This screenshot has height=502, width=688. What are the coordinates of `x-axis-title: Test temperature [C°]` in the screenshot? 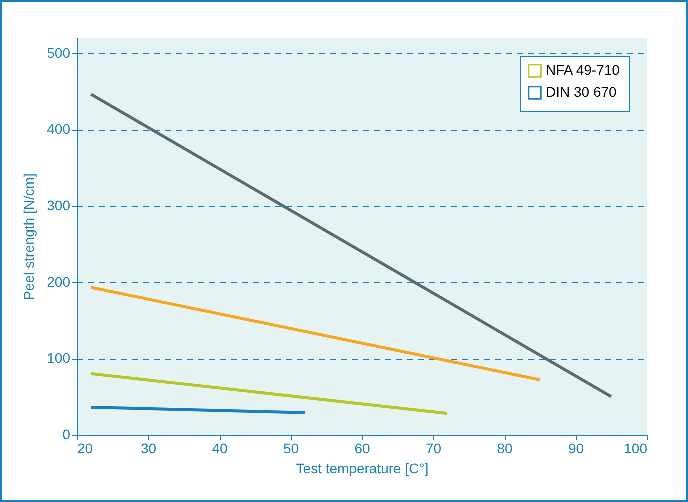 It's located at (362, 468).